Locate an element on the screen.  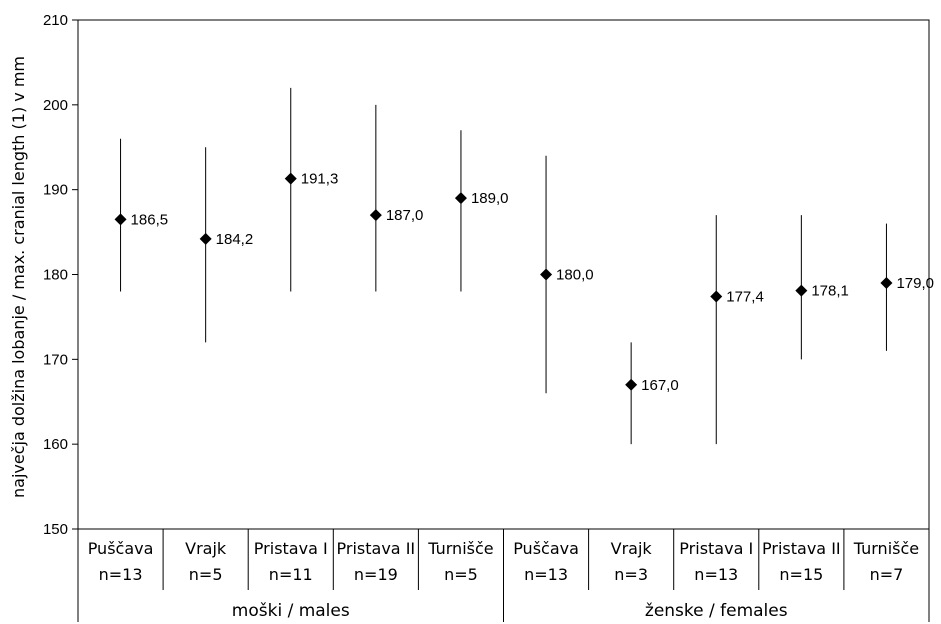
y-tick-label: 180 is located at coordinates (55, 275).